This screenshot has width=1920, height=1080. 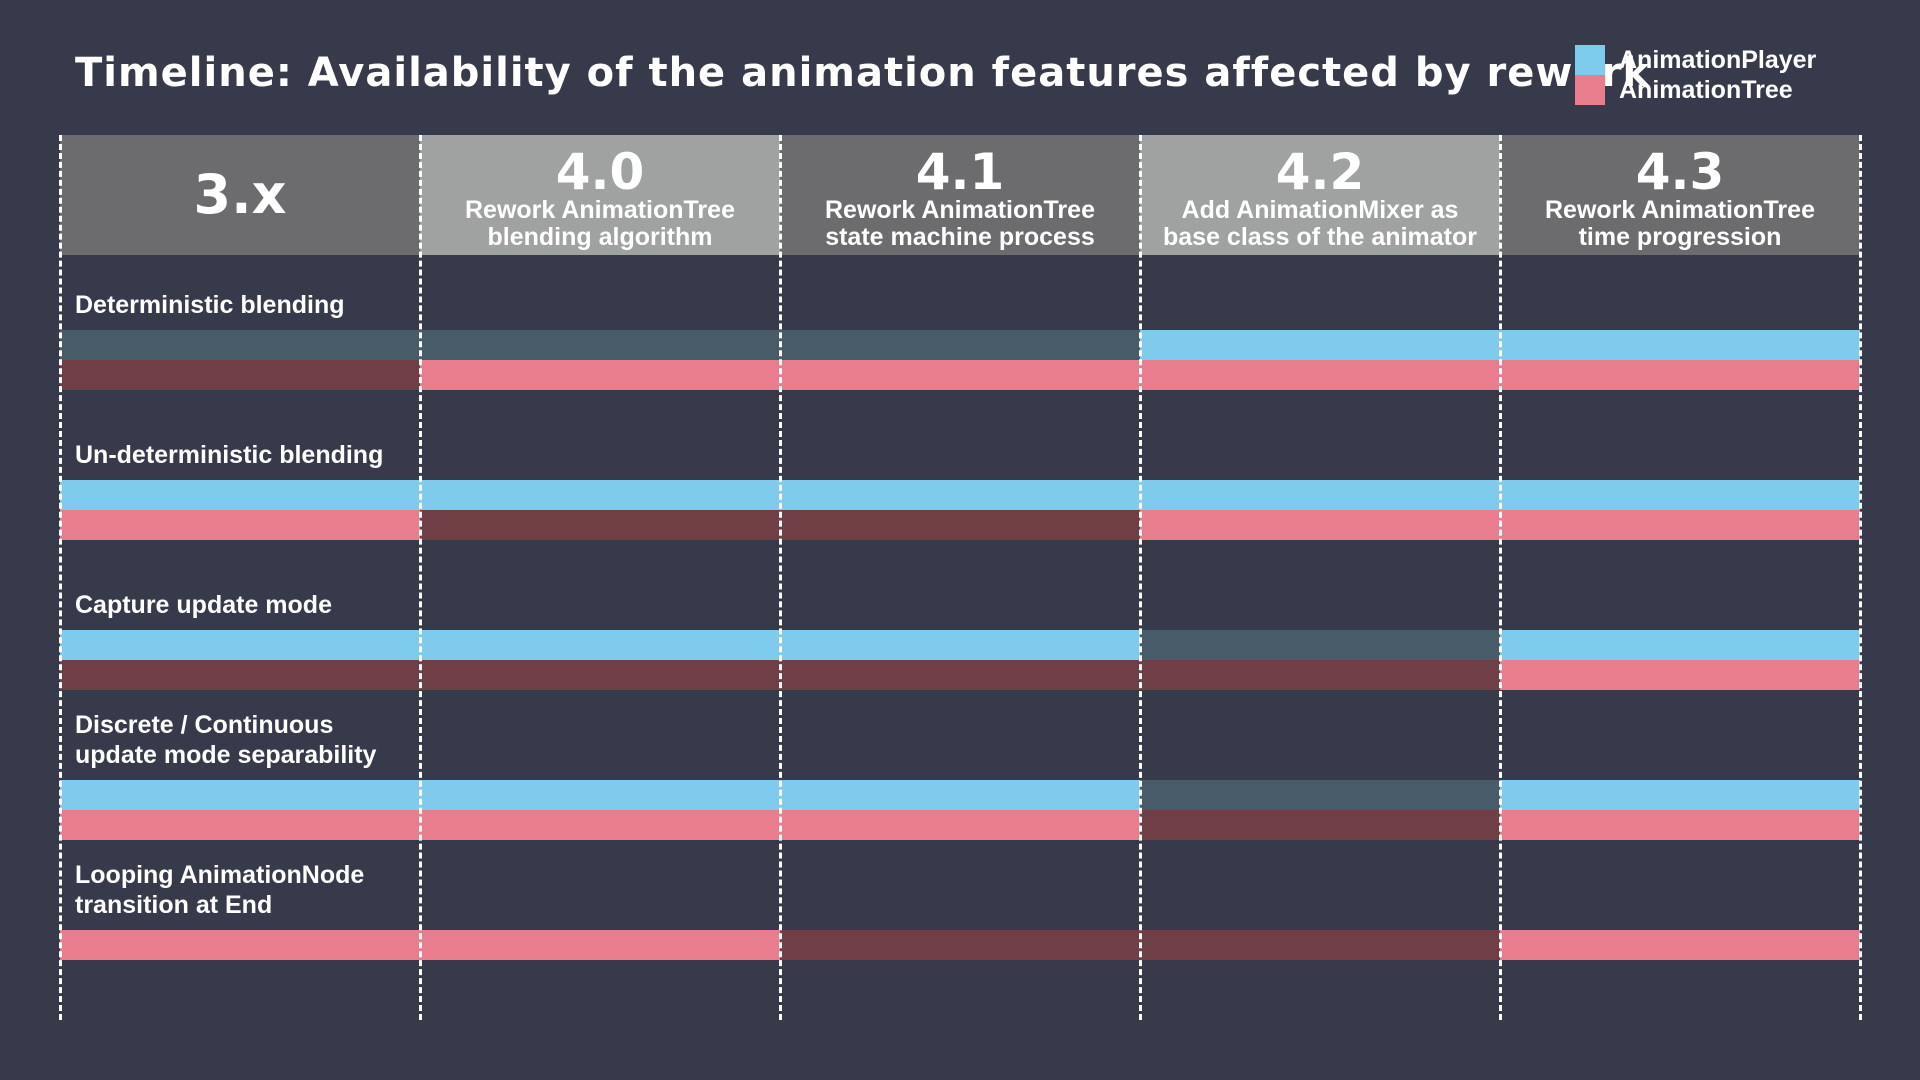 What do you see at coordinates (226, 755) in the screenshot?
I see `feature-label-line: update mode separability` at bounding box center [226, 755].